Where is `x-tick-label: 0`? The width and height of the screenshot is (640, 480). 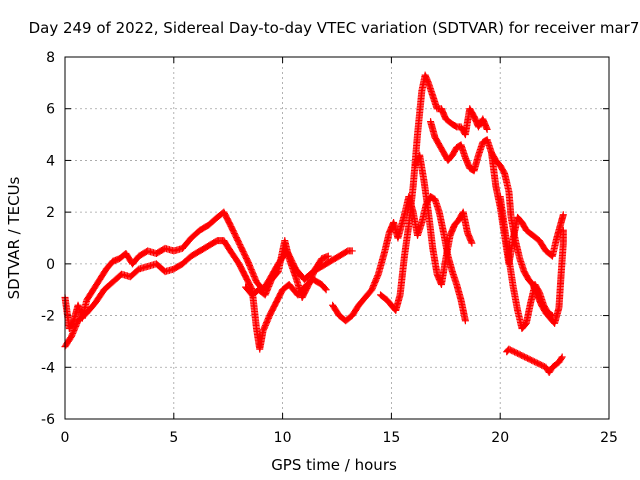 x-tick-label: 0 is located at coordinates (65, 438).